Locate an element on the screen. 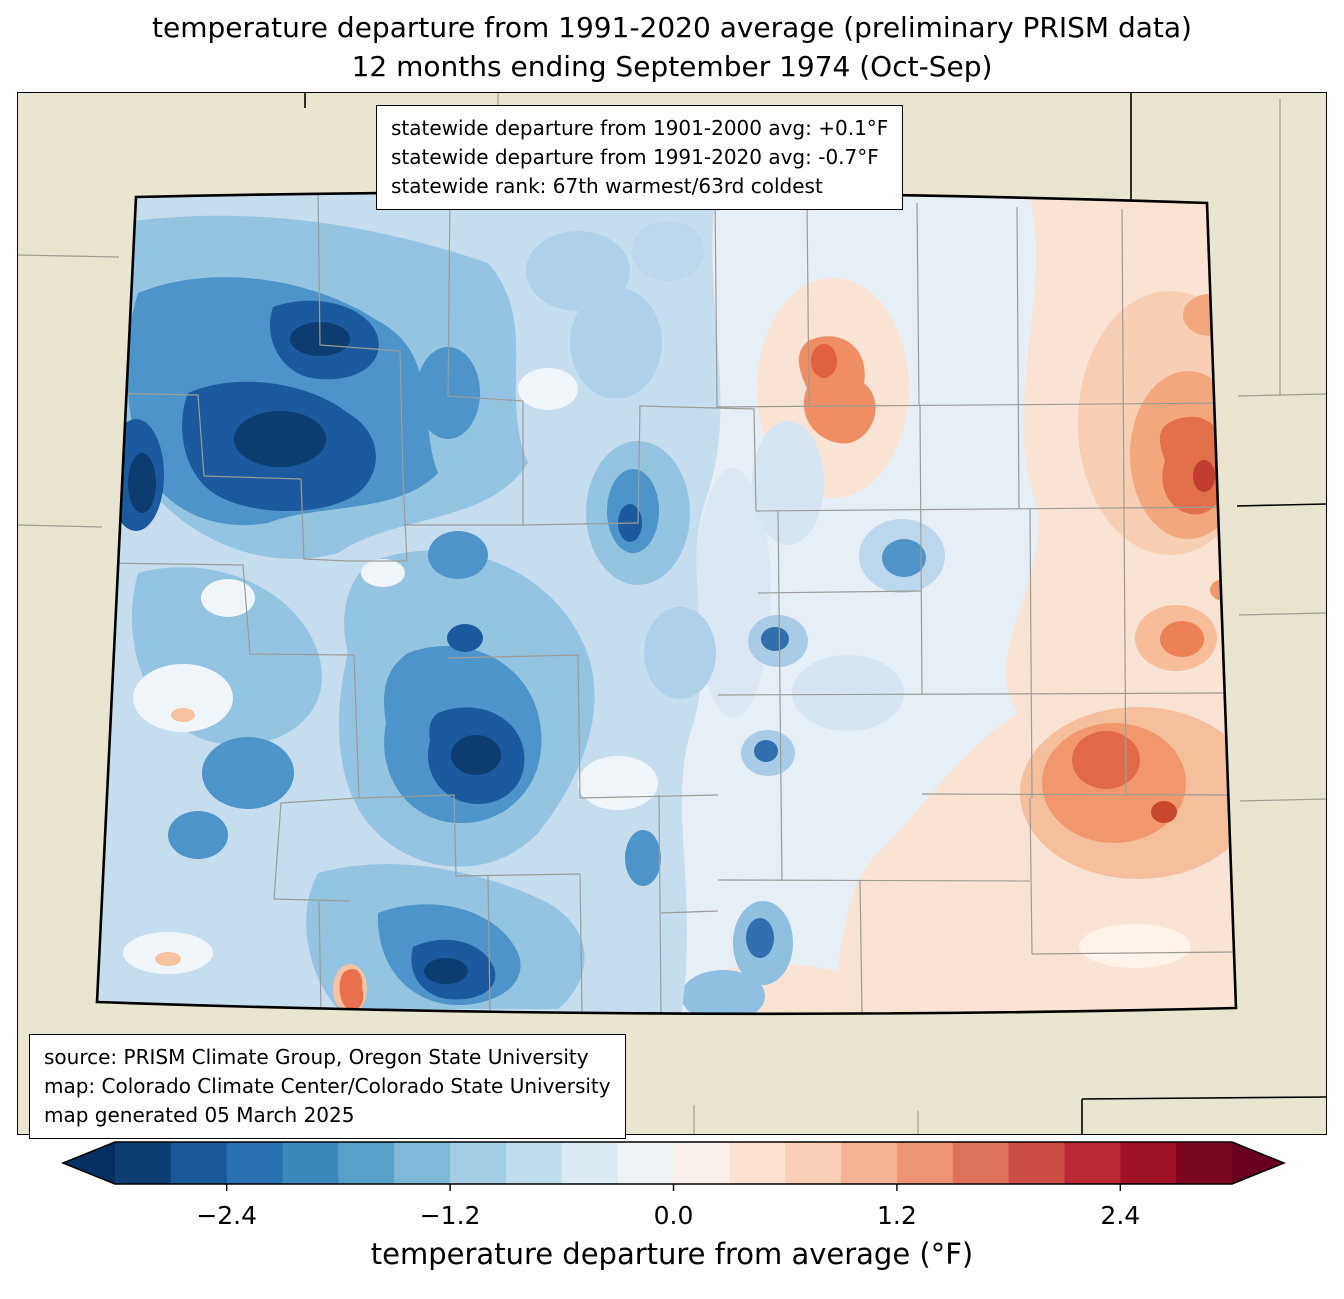 Image resolution: width=1344 pixels, height=1299 pixels. colorbar-outline is located at coordinates (673, 1163).